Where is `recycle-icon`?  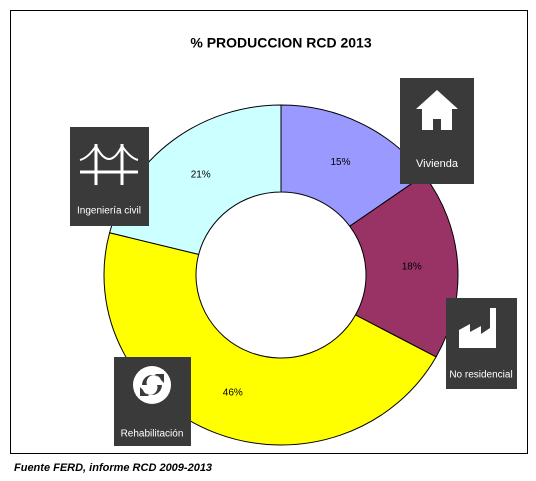
recycle-icon is located at coordinates (152, 385).